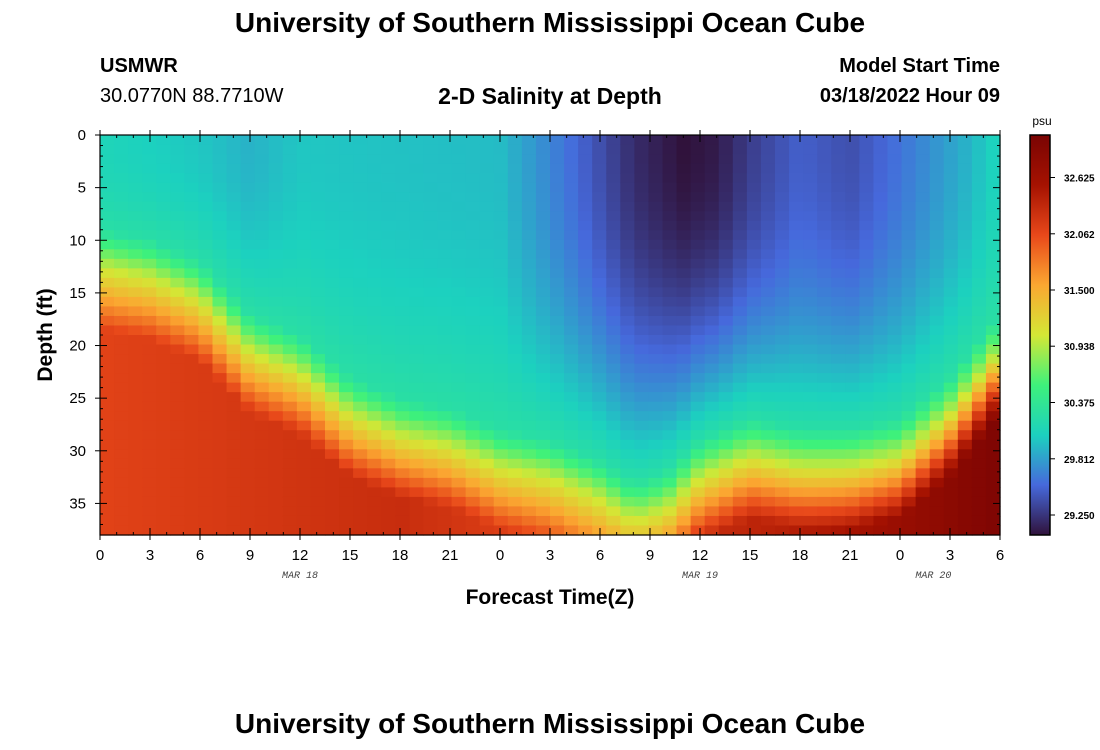  What do you see at coordinates (77, 293) in the screenshot?
I see `y-tick-label: 15` at bounding box center [77, 293].